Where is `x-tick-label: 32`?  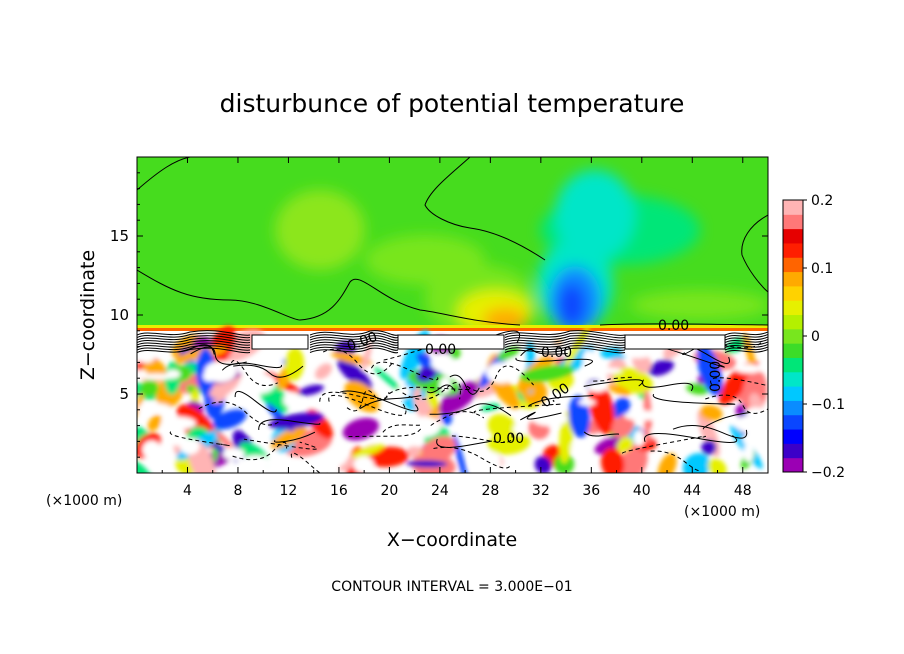
x-tick-label: 32 is located at coordinates (541, 491).